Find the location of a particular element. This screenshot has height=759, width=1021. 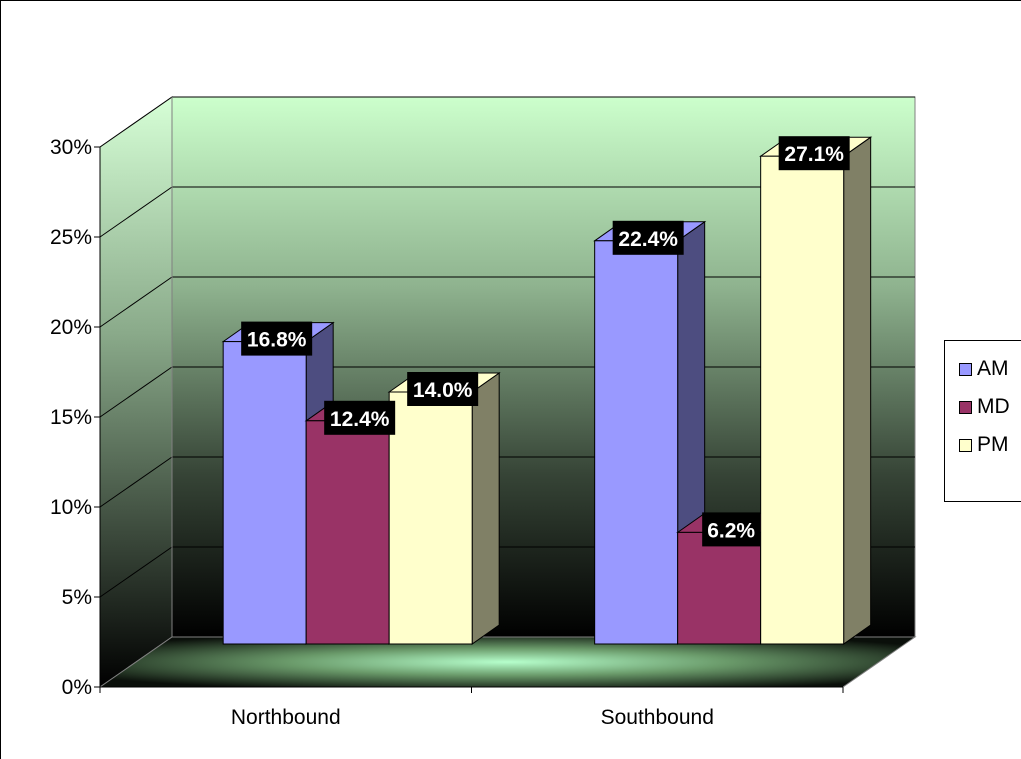

legend-item-md: MD is located at coordinates (984, 407).